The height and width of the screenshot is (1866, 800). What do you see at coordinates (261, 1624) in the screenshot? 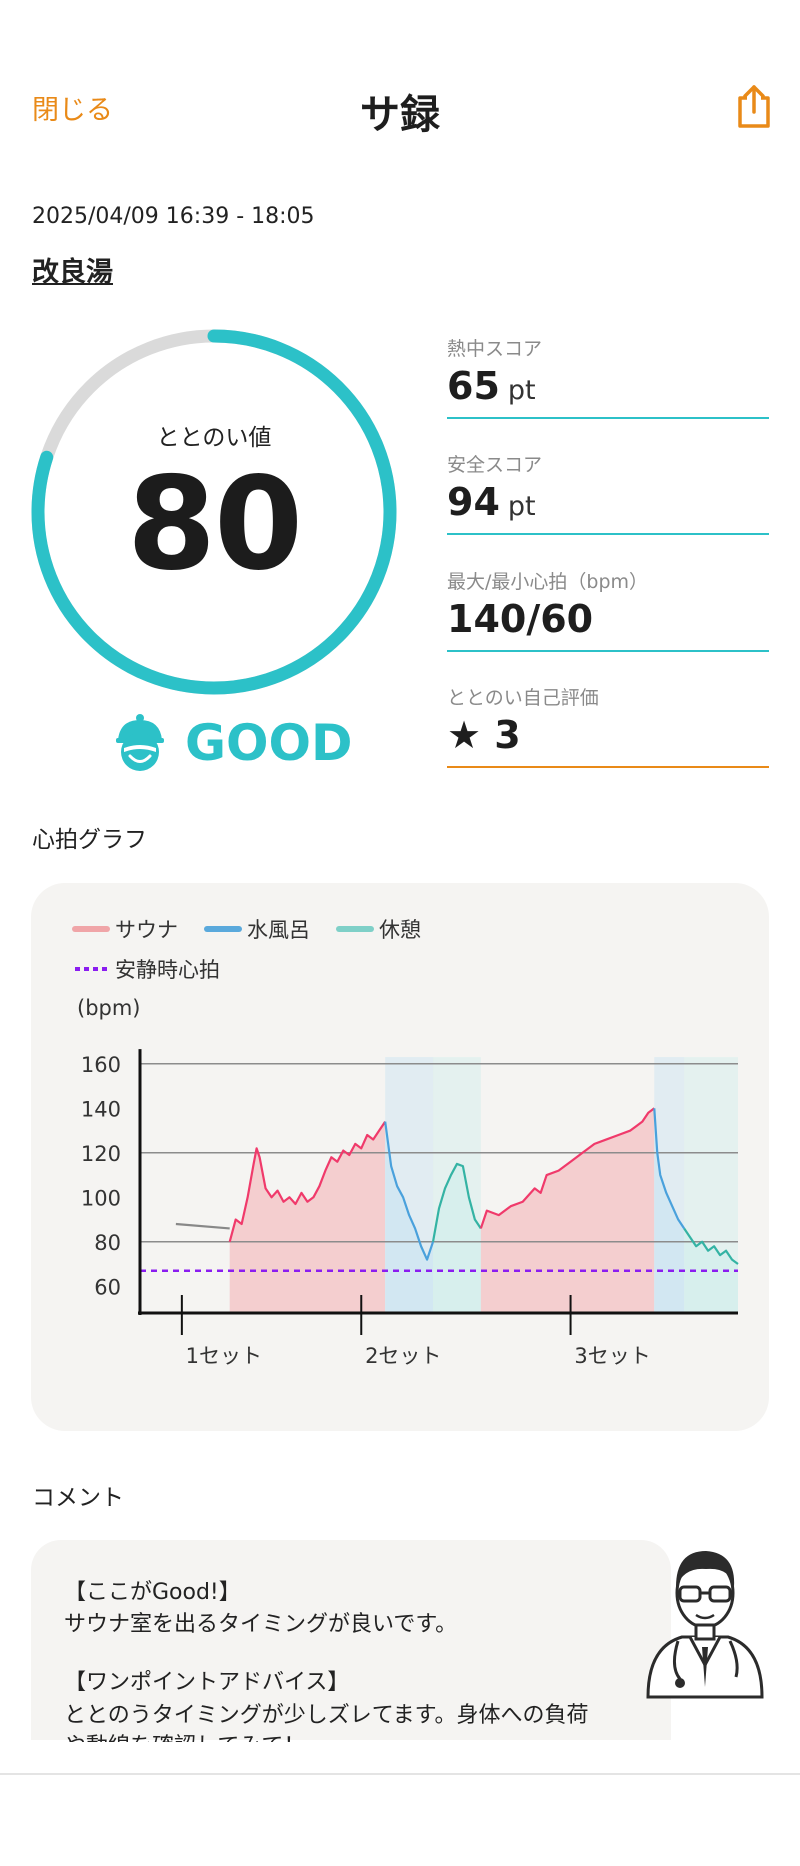
I see `comment-line: サウナ室を出るタイミングが良いです。` at bounding box center [261, 1624].